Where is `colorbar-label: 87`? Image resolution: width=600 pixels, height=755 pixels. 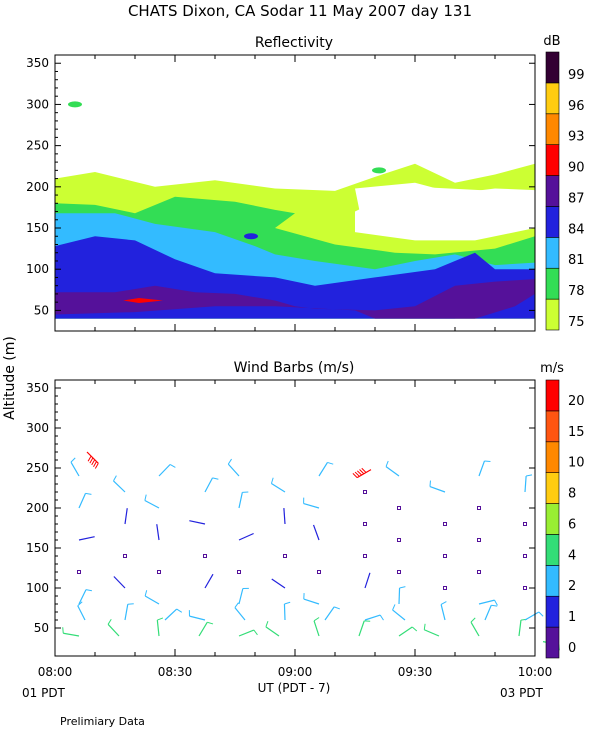
colorbar-label: 87 is located at coordinates (576, 198).